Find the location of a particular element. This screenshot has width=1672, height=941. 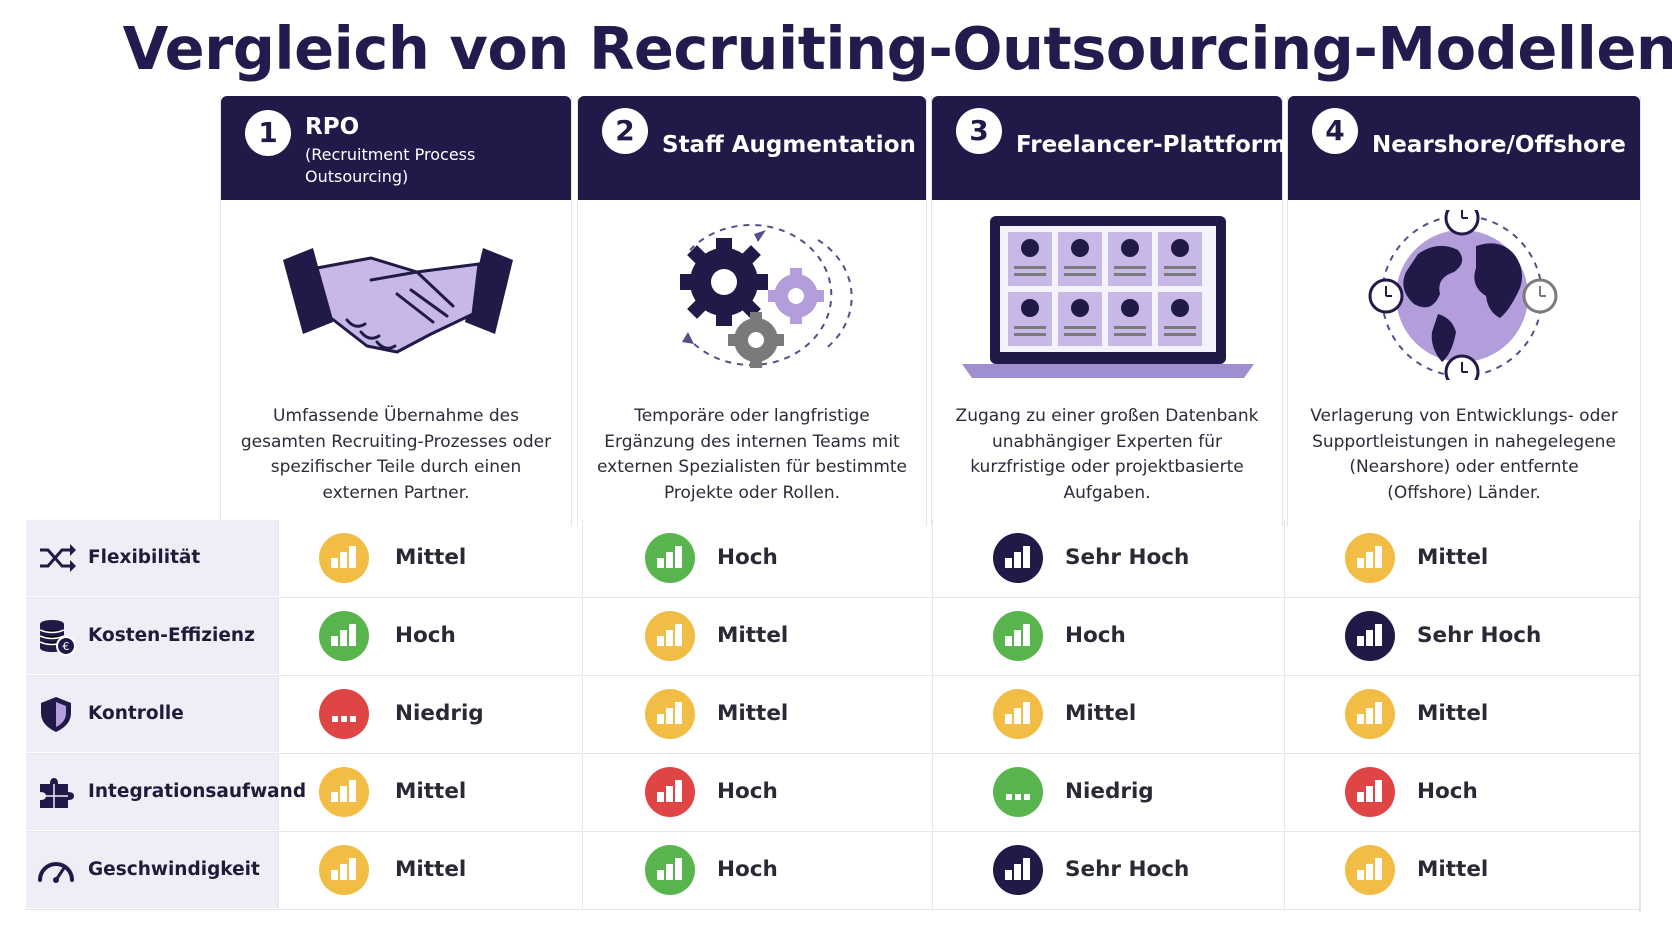

model-number: 3 is located at coordinates (979, 131).